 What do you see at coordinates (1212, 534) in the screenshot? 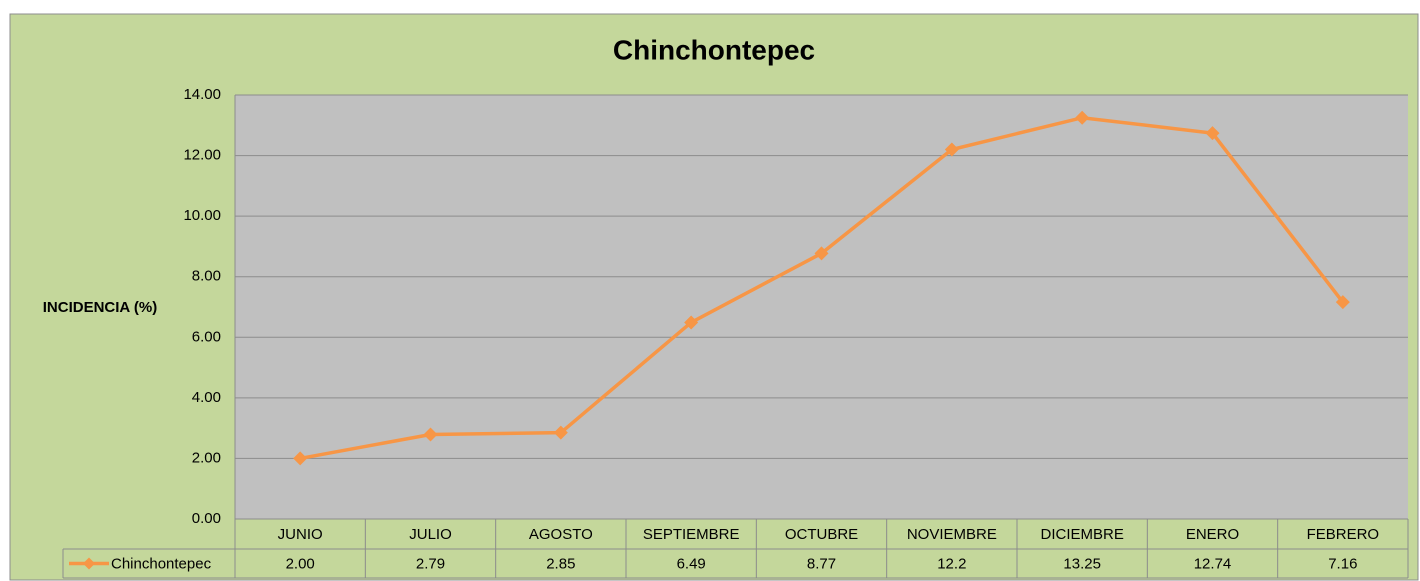
I see `x-tick-label: ENERO` at bounding box center [1212, 534].